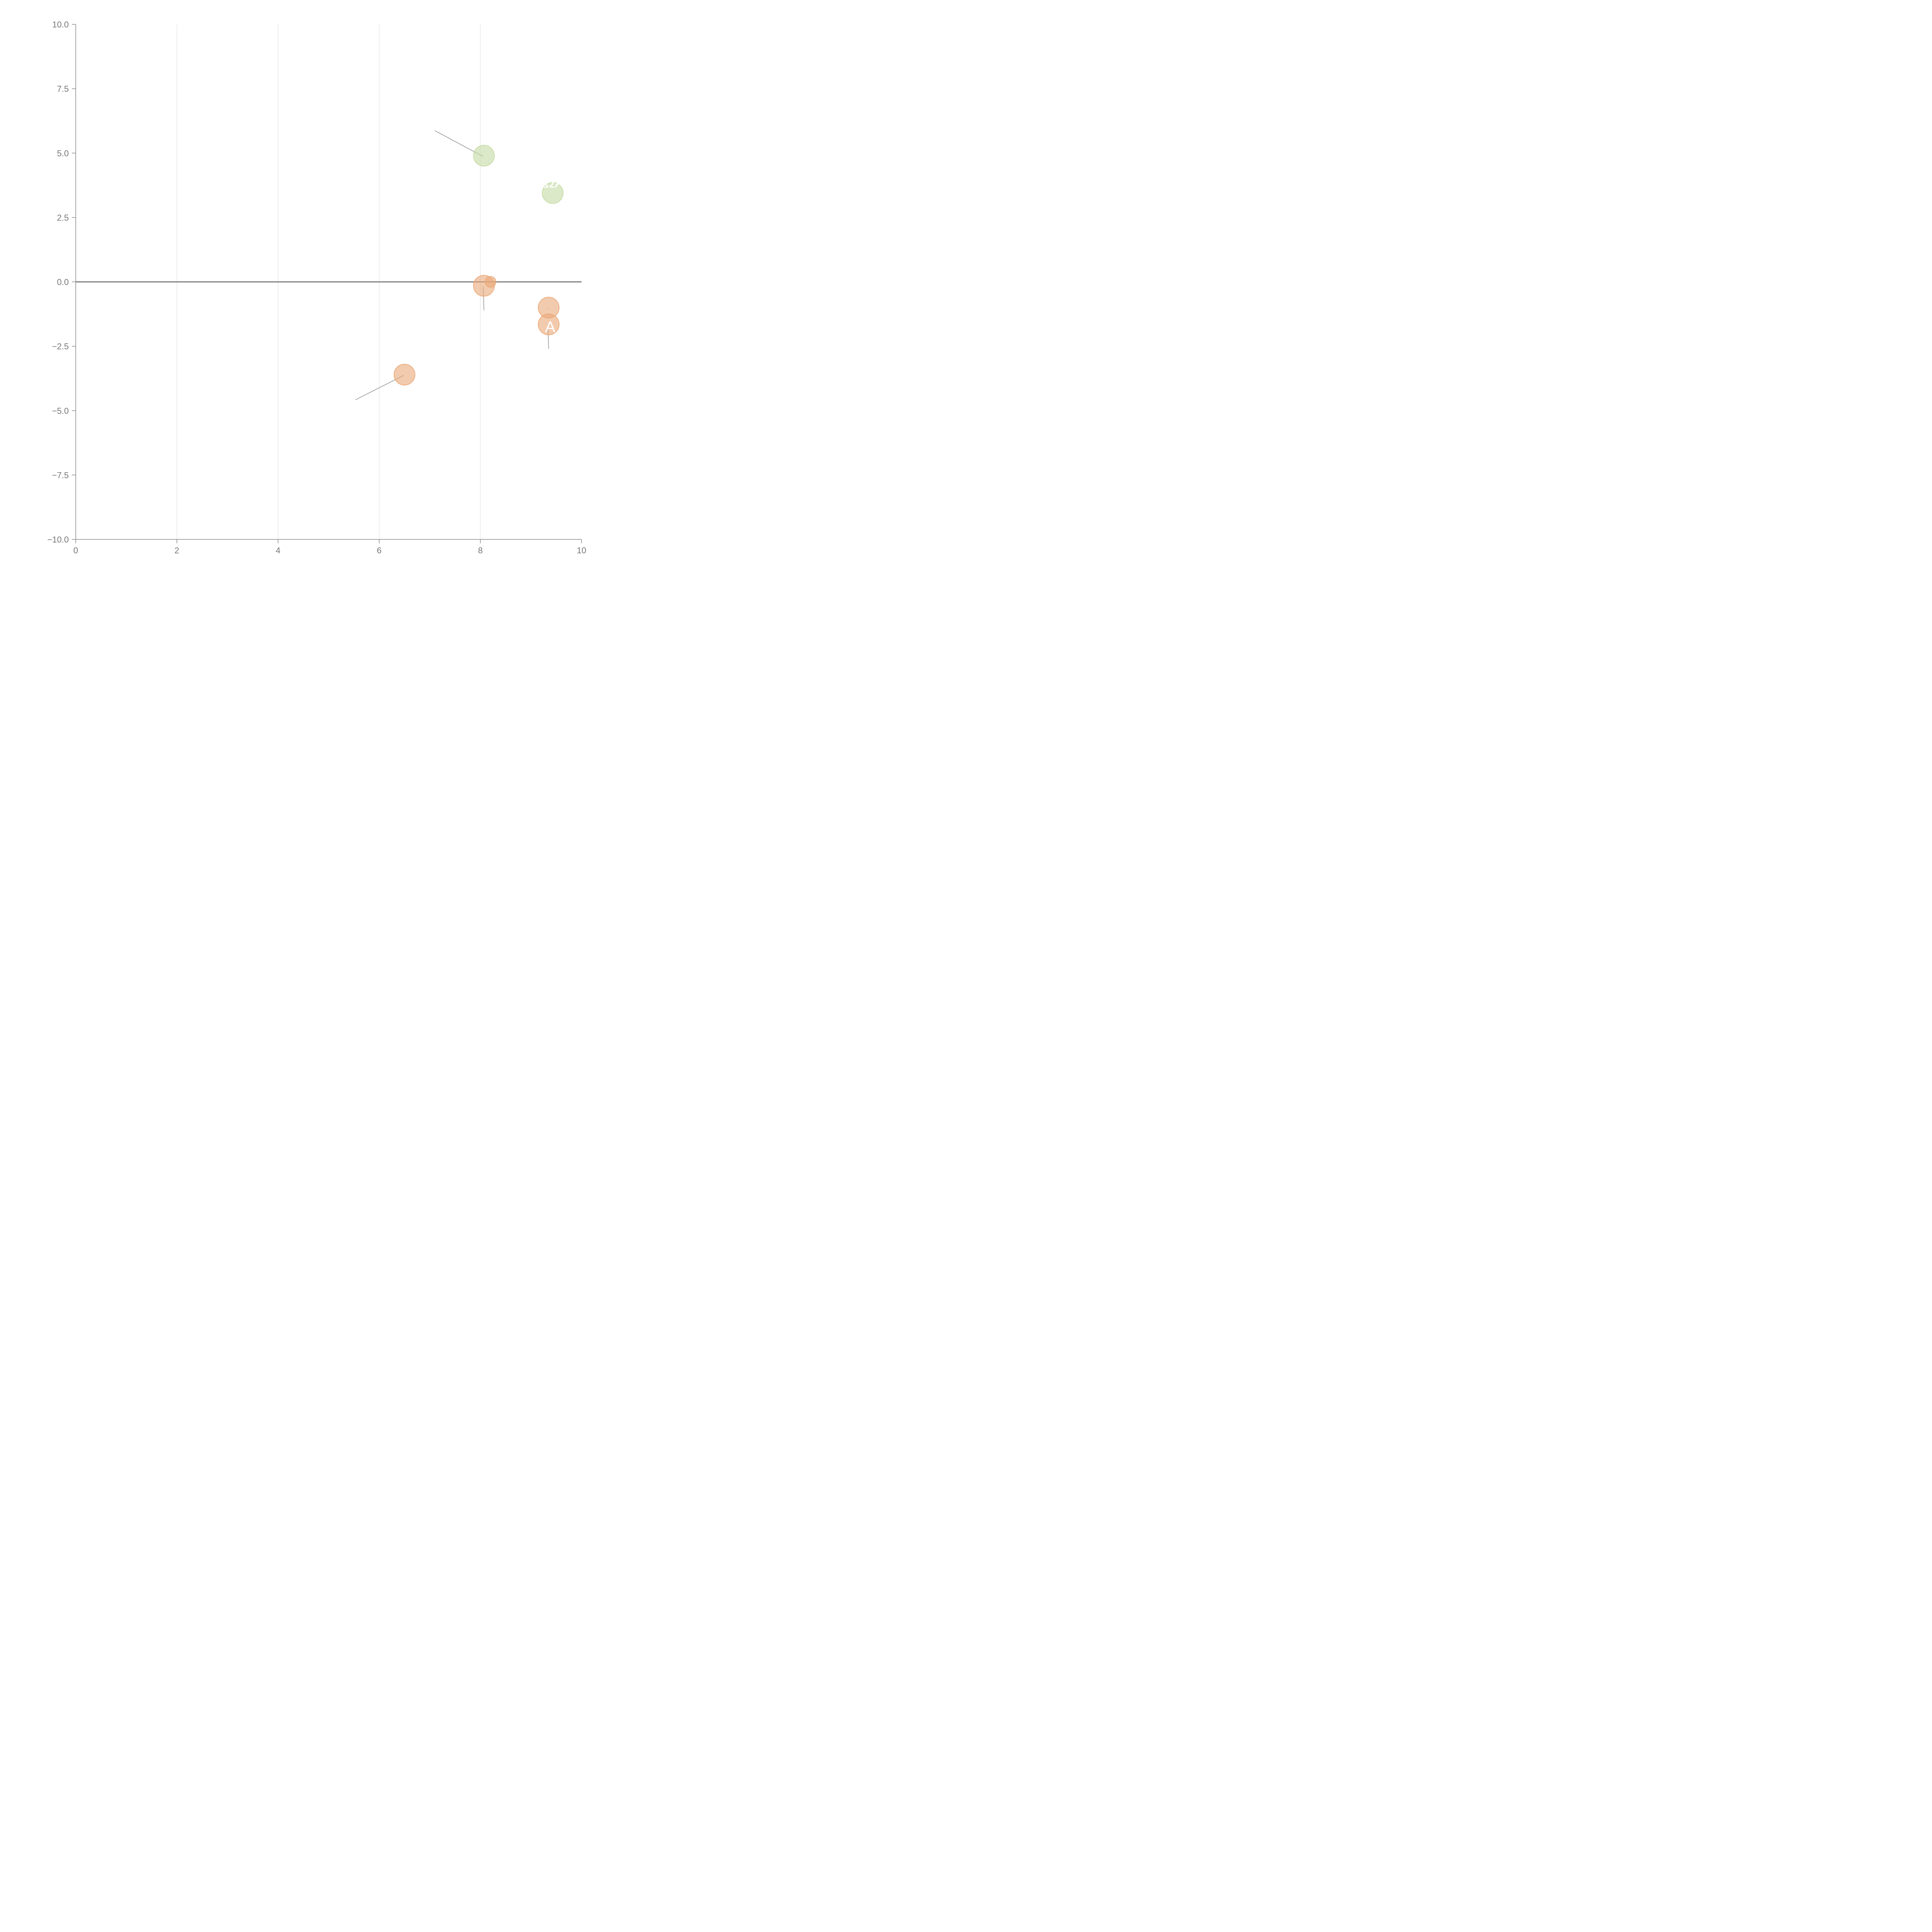  Describe the element at coordinates (75, 550) in the screenshot. I see `x-tick-label-0: 0` at that location.